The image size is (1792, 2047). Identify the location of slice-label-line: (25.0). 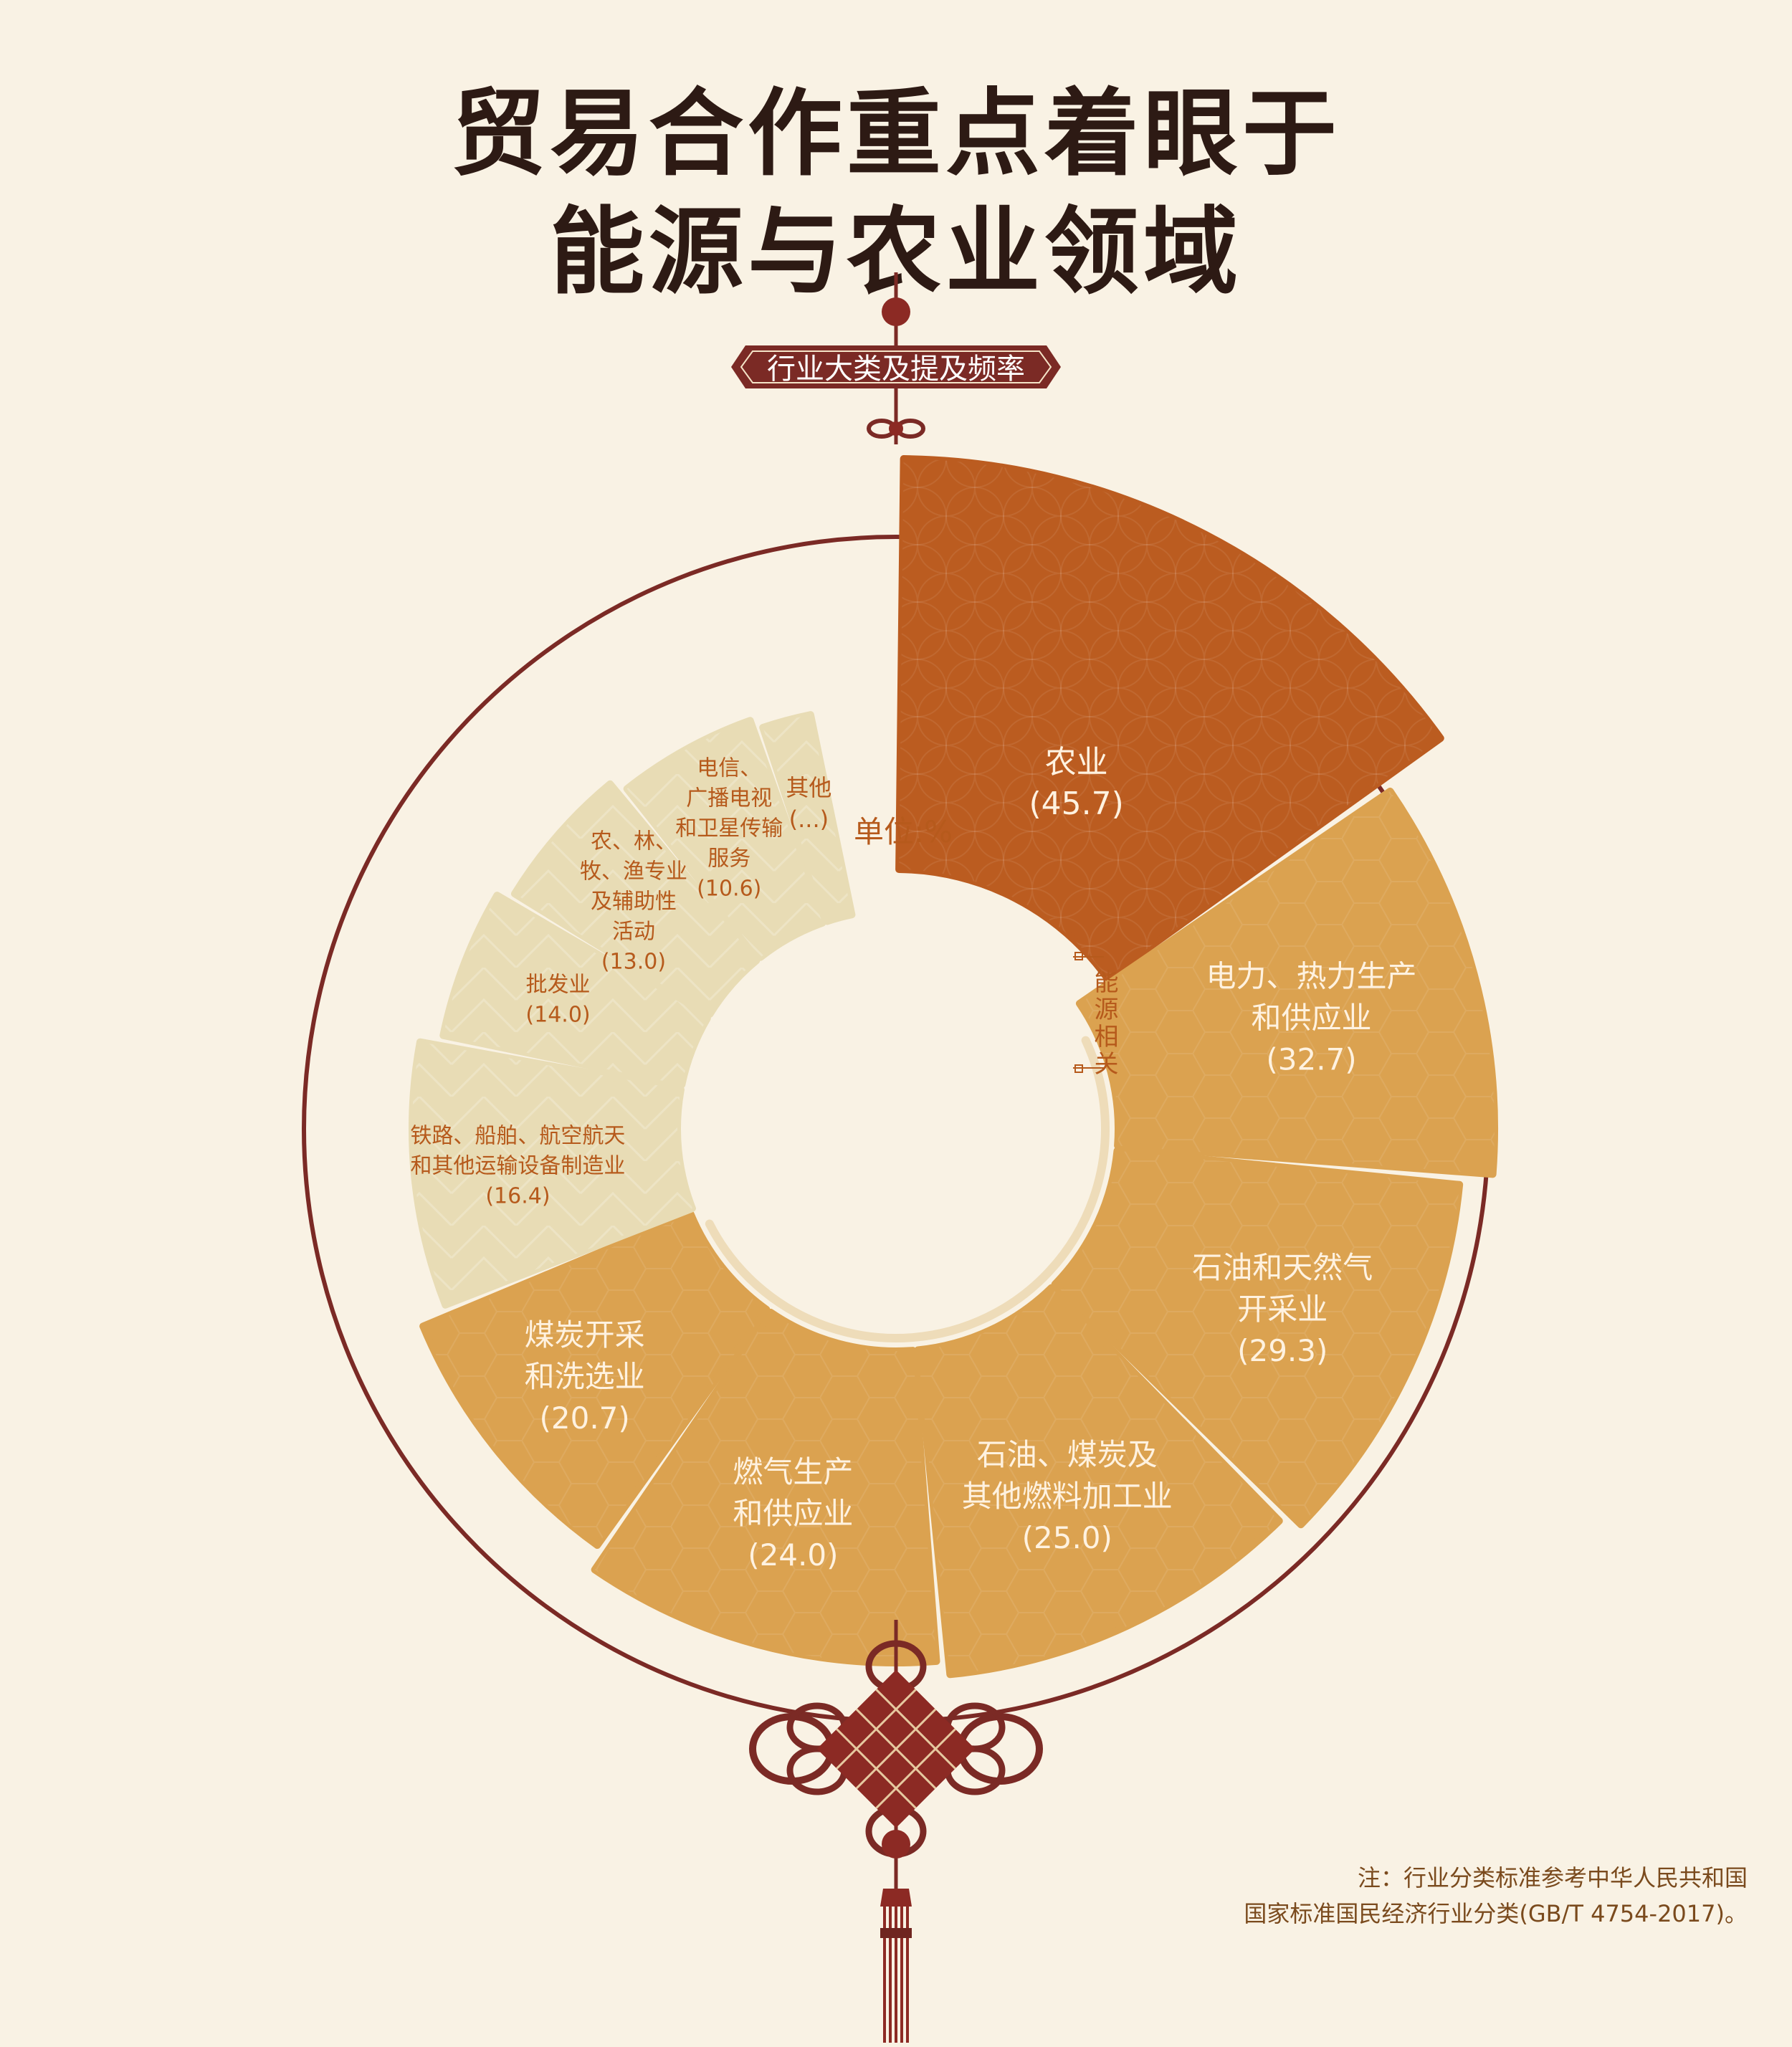
(1067, 1538).